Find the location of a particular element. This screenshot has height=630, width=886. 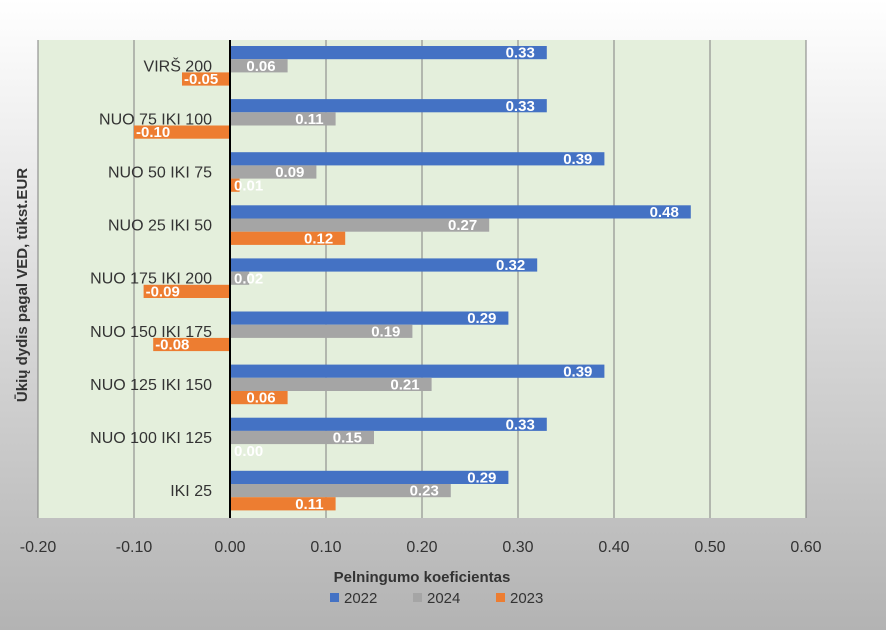

data-label-2023: 0.11 is located at coordinates (309, 504).